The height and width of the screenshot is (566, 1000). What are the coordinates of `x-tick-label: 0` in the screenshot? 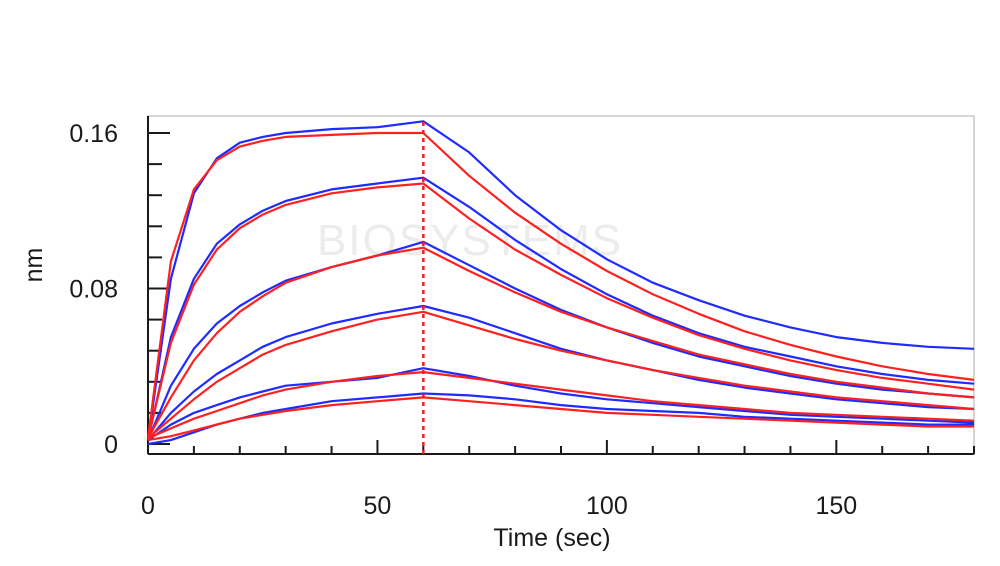 It's located at (148, 506).